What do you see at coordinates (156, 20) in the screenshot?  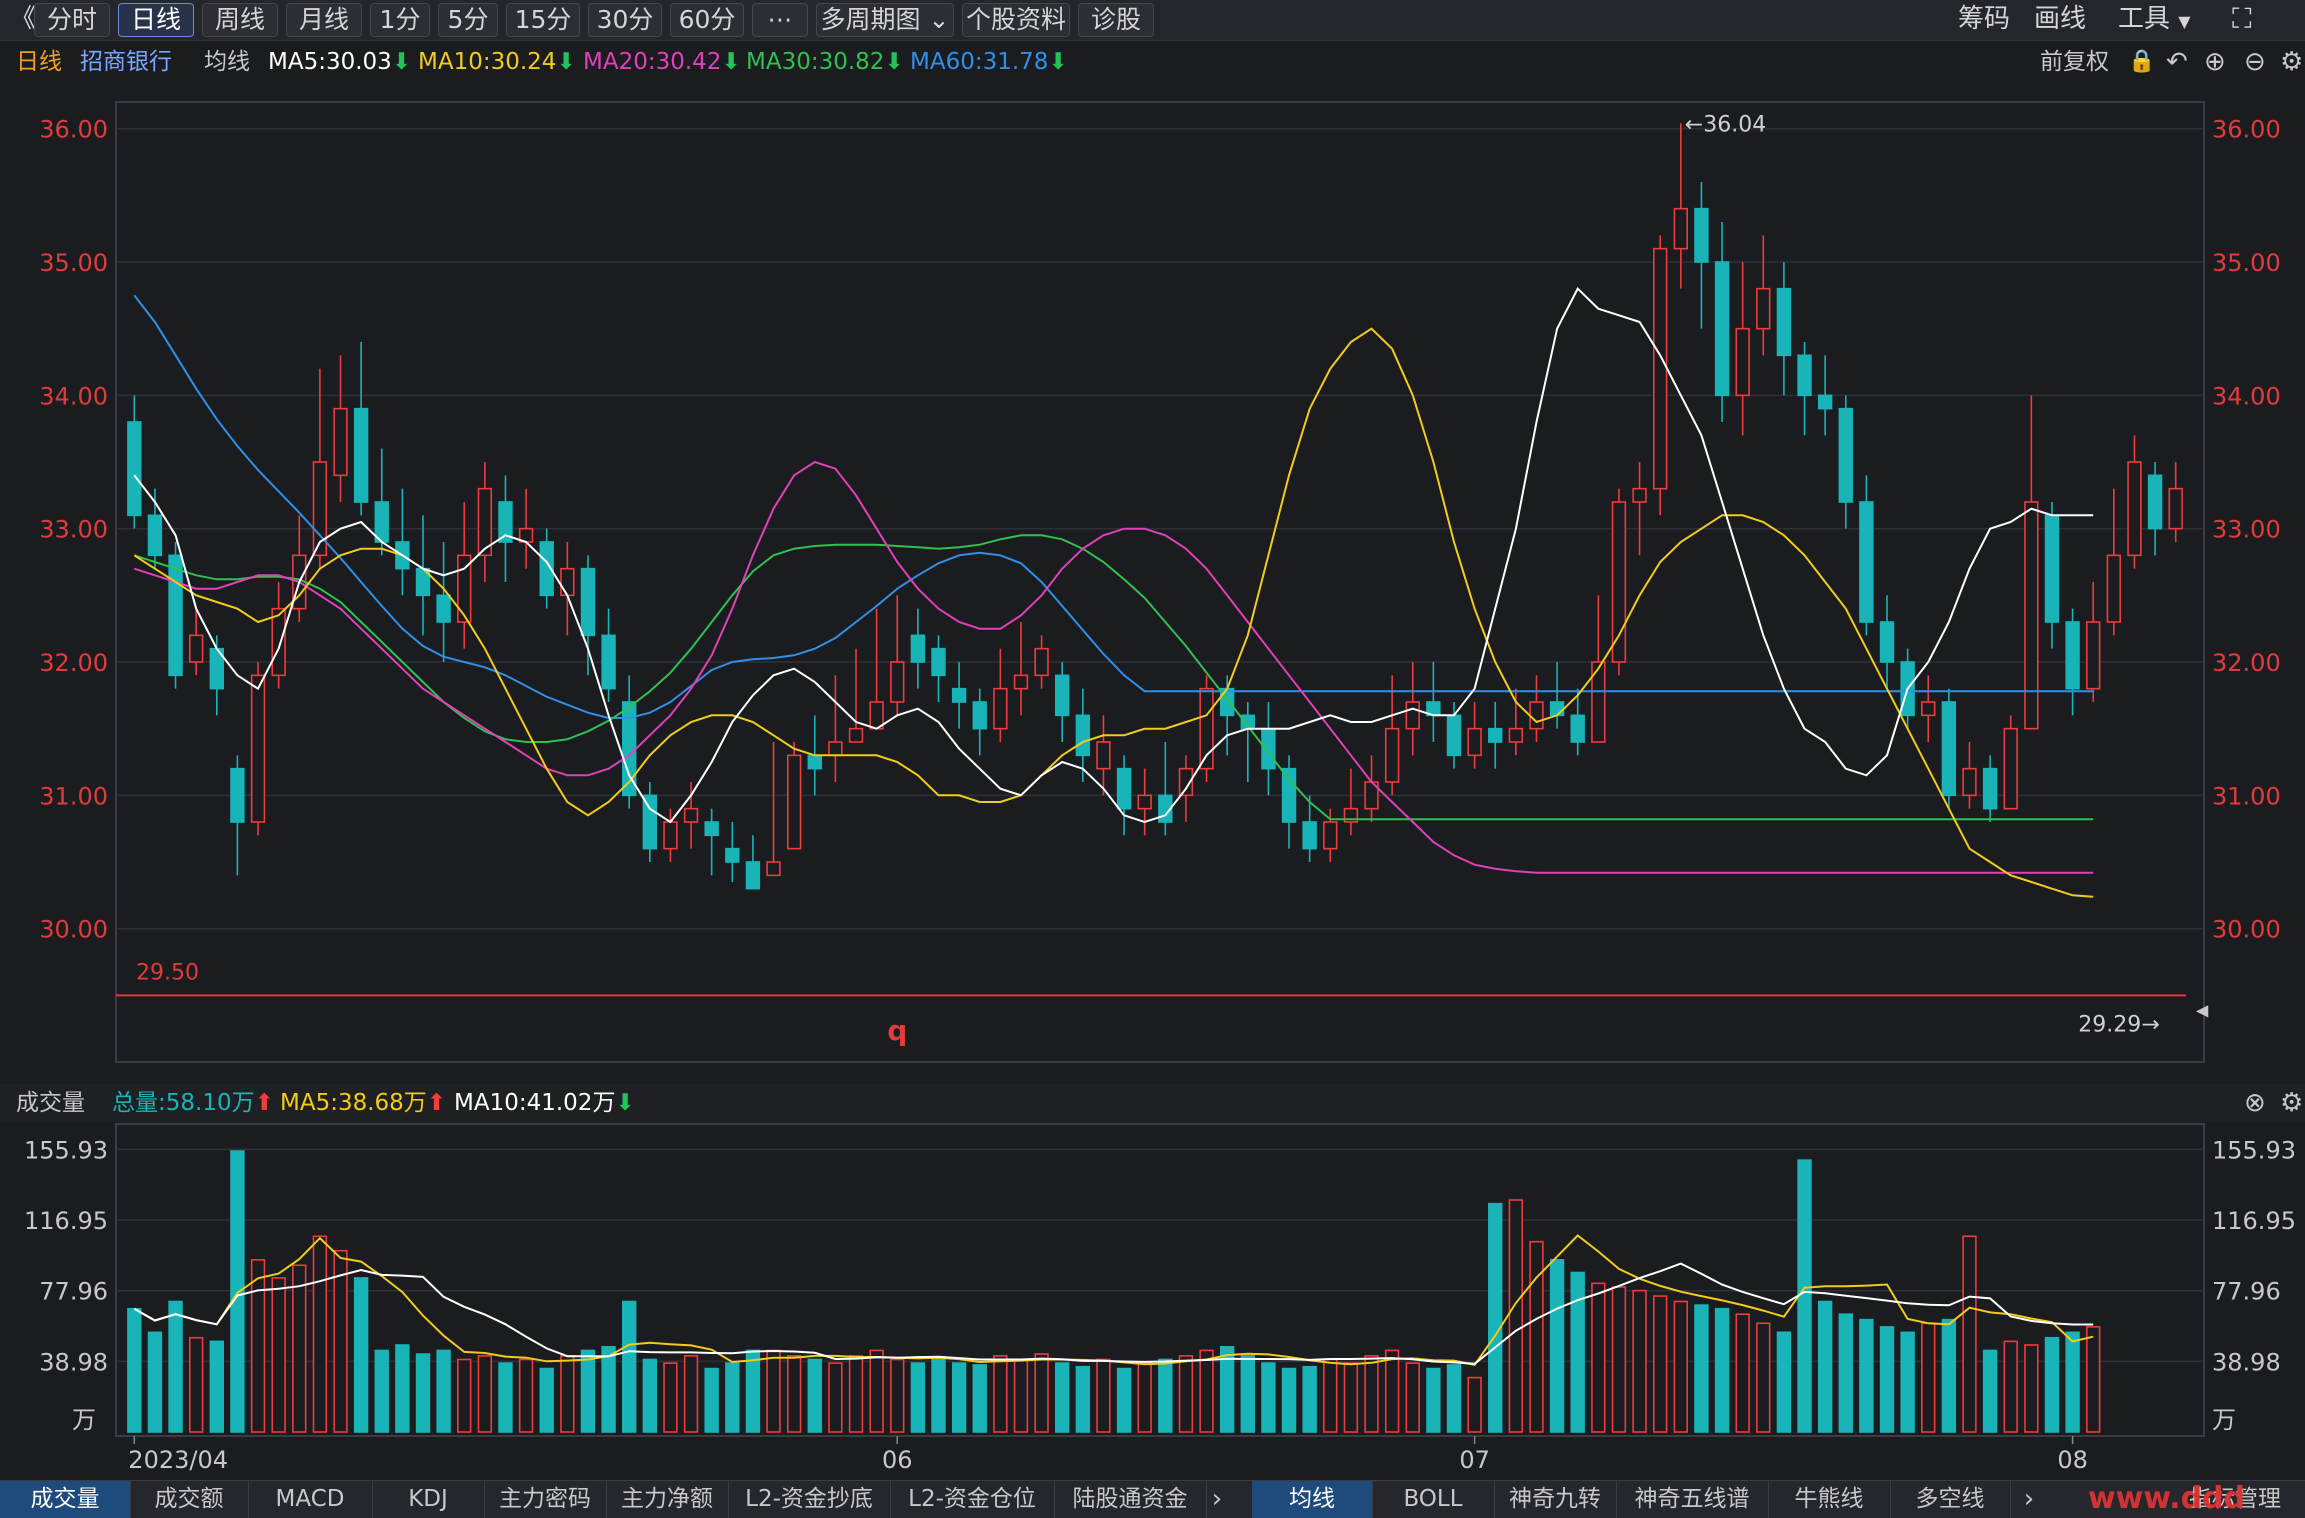 I see `period-button: 日线` at bounding box center [156, 20].